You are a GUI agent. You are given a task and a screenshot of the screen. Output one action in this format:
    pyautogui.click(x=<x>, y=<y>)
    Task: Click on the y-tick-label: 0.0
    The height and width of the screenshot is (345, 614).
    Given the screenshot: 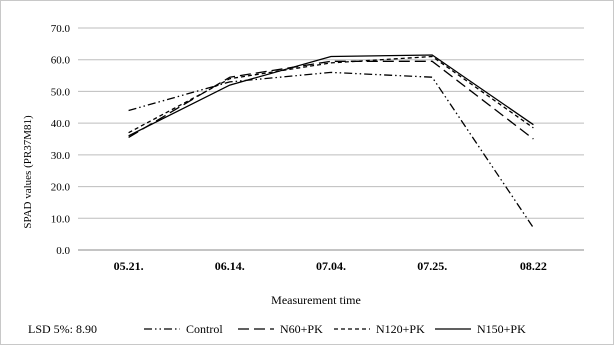 What is the action you would take?
    pyautogui.click(x=63, y=251)
    